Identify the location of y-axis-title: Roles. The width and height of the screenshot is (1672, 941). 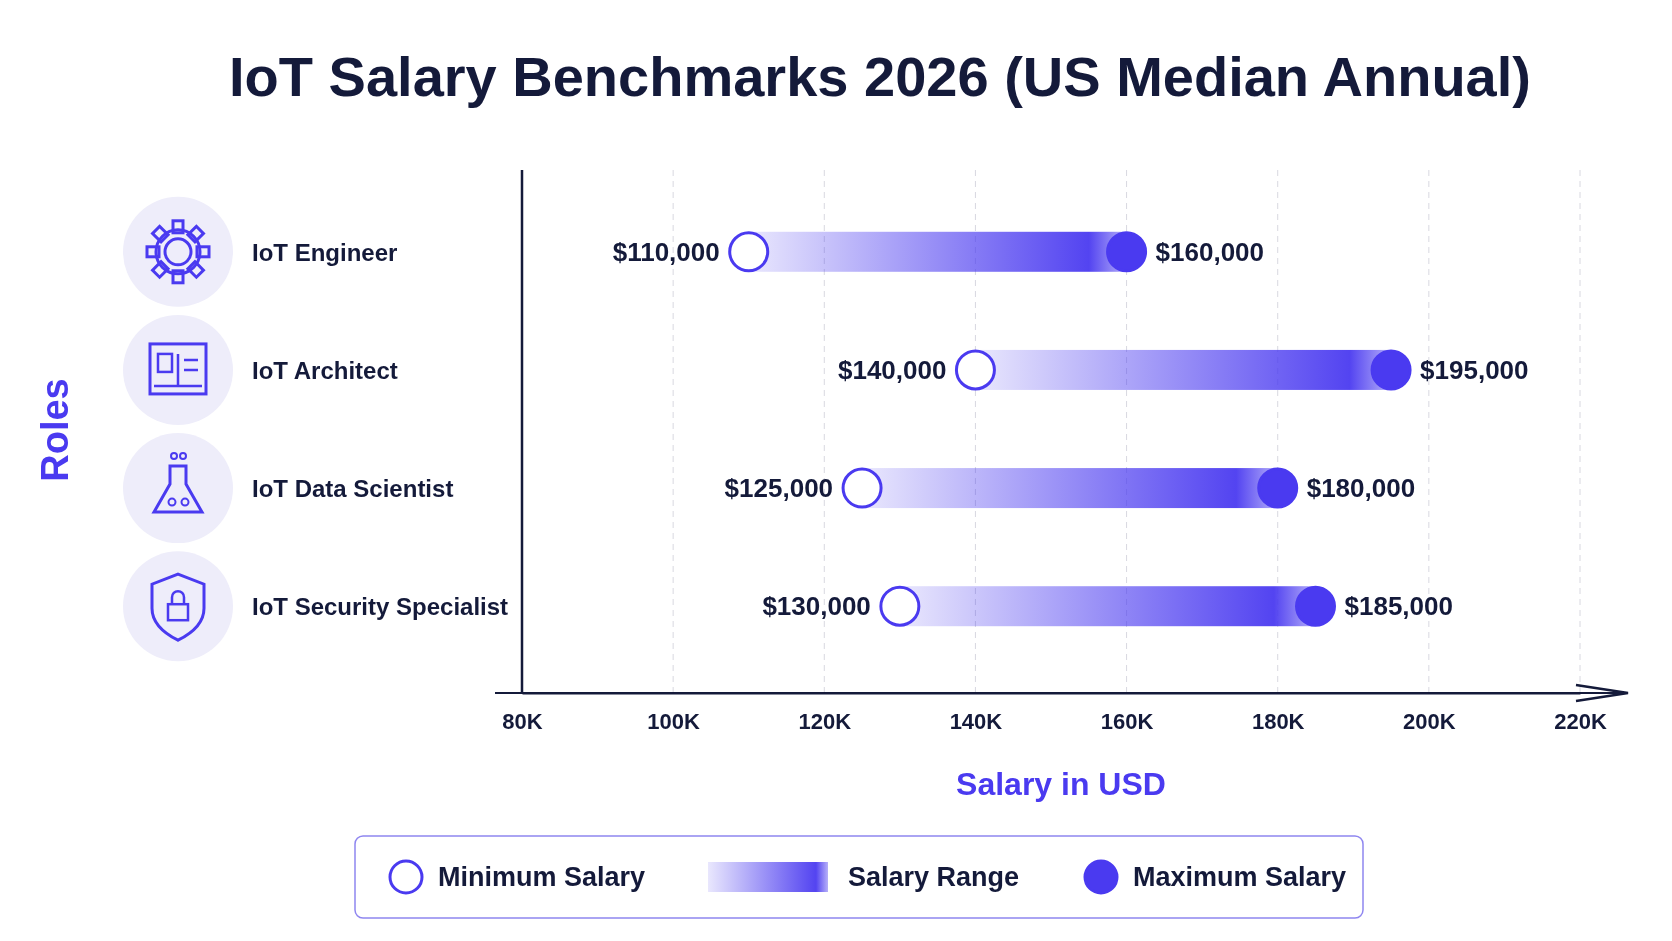
(55, 430).